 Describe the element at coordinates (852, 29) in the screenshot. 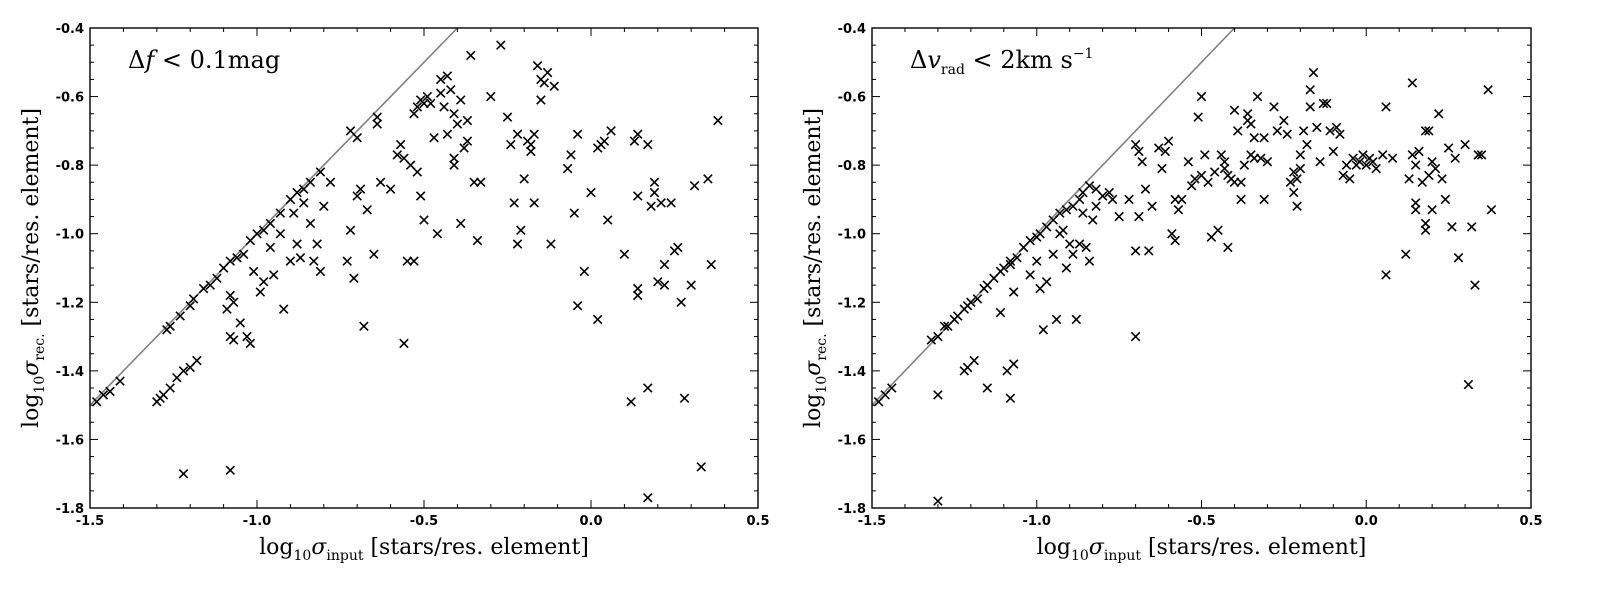

I see `y-tick-label: -0.4` at that location.